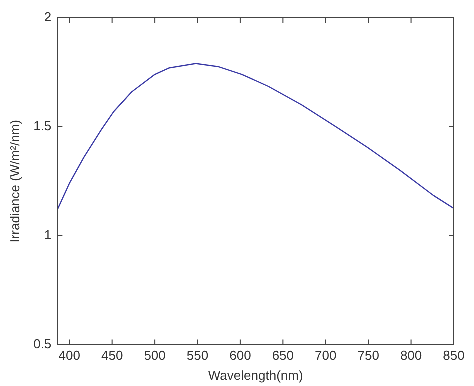  Describe the element at coordinates (369, 356) in the screenshot. I see `x-tick-label: 750` at that location.